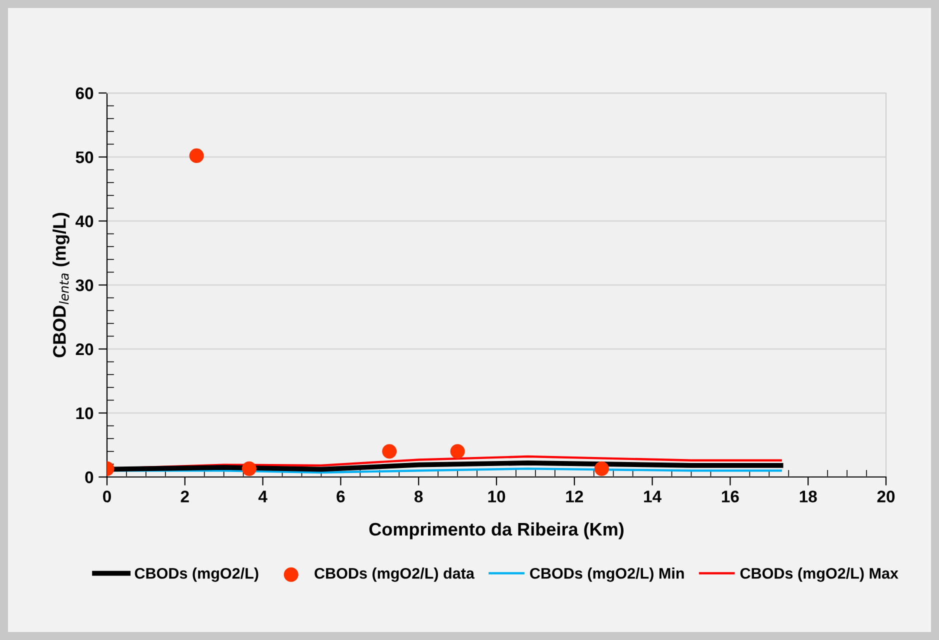 The width and height of the screenshot is (939, 640). Describe the element at coordinates (263, 496) in the screenshot. I see `x-tick-label: 4` at that location.